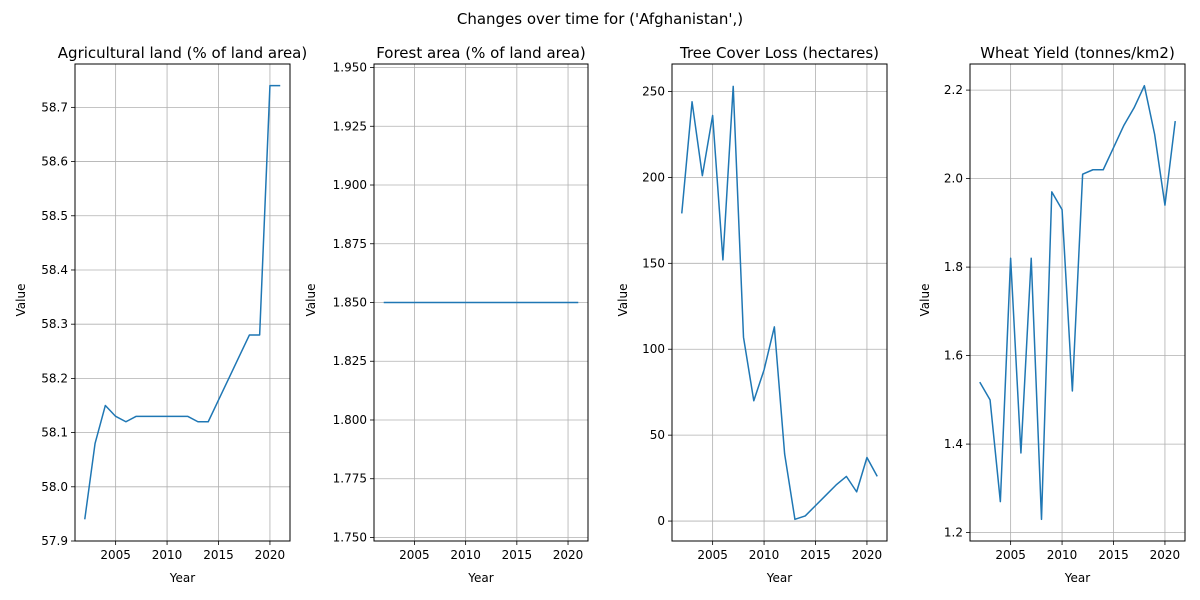 This screenshot has width=1200, height=600. Describe the element at coordinates (54, 270) in the screenshot. I see `y-tick-label: 58.4` at that location.